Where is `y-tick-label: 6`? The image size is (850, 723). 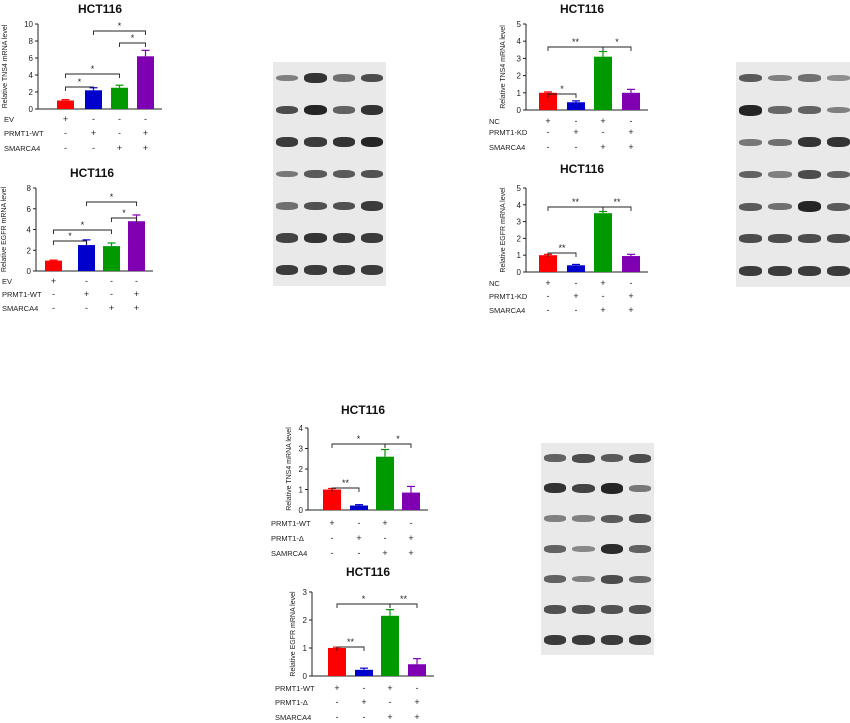 y-tick-label: 6 is located at coordinates (31, 58).